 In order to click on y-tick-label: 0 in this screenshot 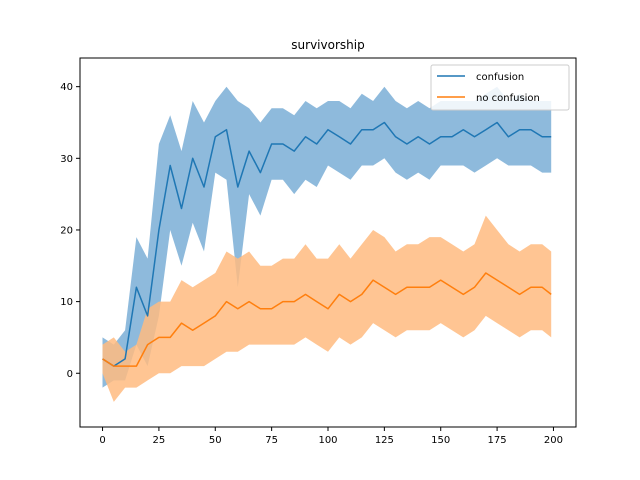, I will do `click(70, 374)`.